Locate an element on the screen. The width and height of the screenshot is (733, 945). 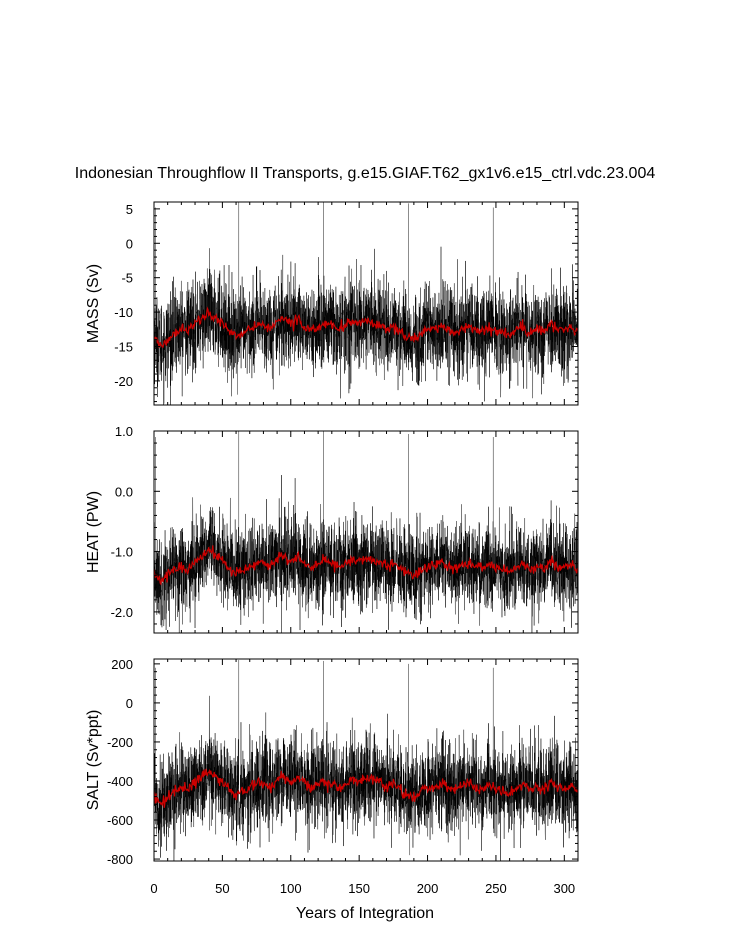
plot-frame-heat is located at coordinates (366, 532).